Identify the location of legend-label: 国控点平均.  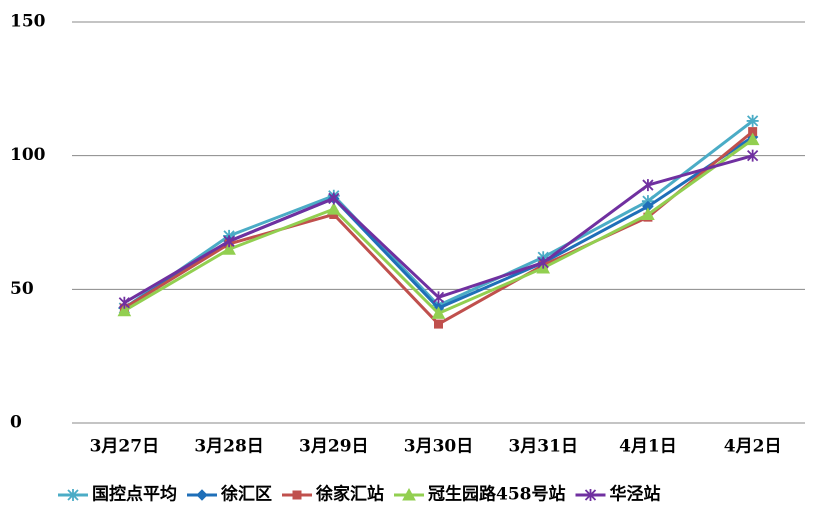
(134, 494).